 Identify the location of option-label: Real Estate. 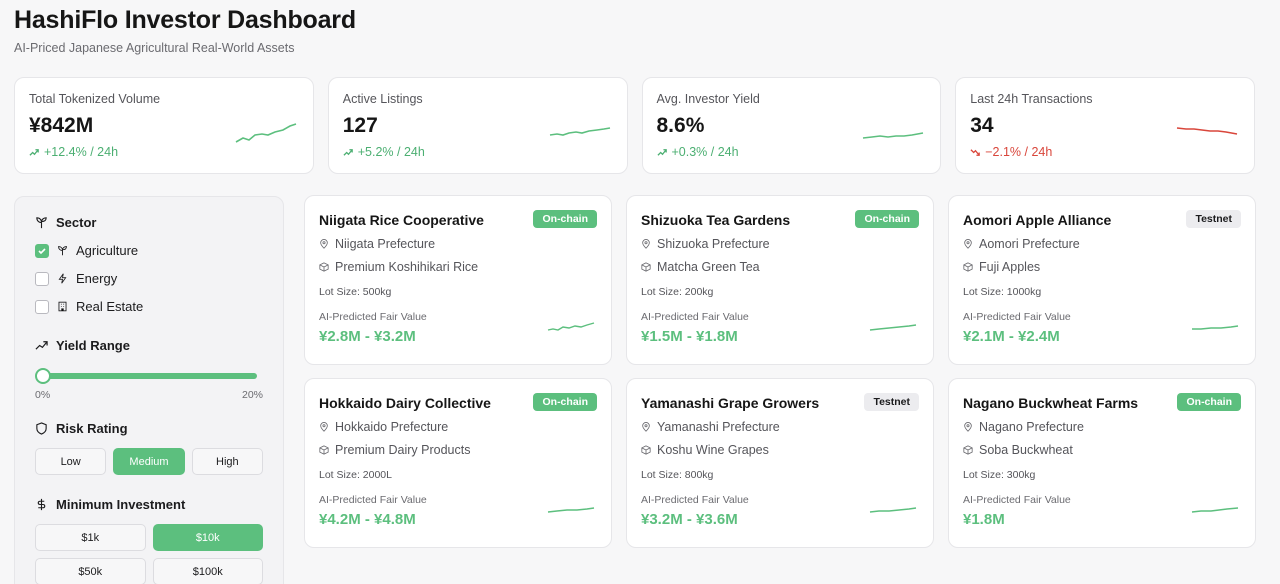
(110, 306).